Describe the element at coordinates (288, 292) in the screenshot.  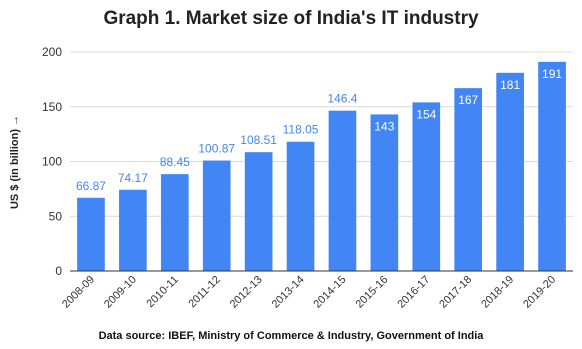
I see `x-tick-label: 2013-14` at that location.